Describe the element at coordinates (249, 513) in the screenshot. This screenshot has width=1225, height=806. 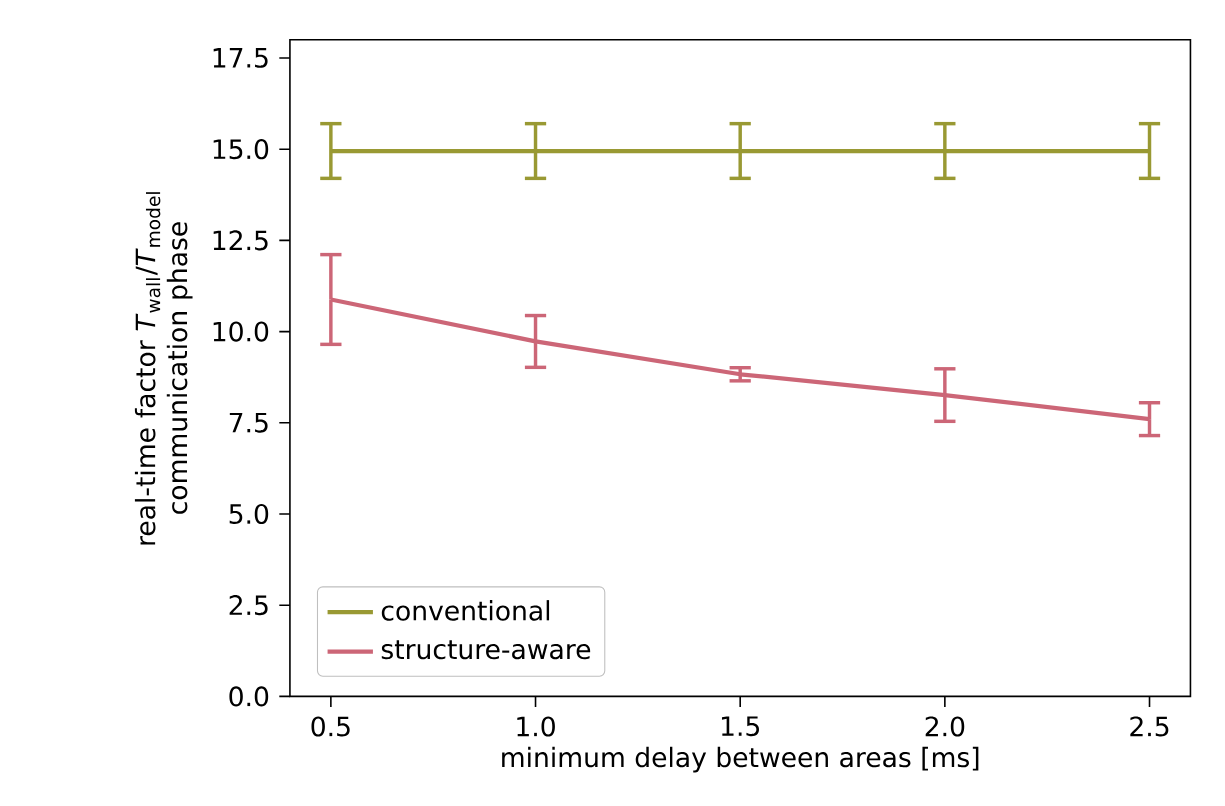
I see `y-tick-label: 5.0` at that location.